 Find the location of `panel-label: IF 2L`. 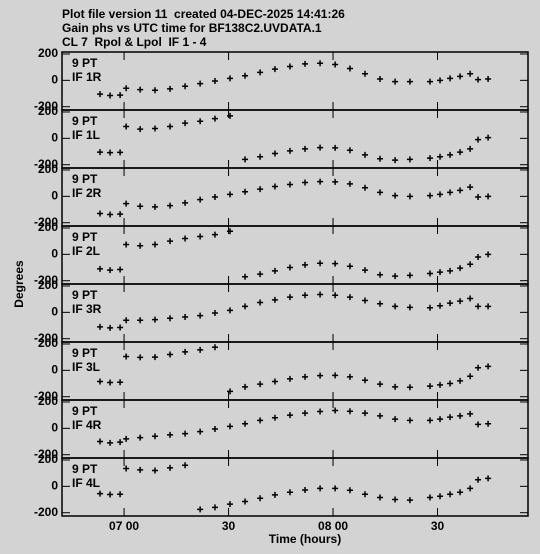

panel-label: IF 2L is located at coordinates (86, 251).